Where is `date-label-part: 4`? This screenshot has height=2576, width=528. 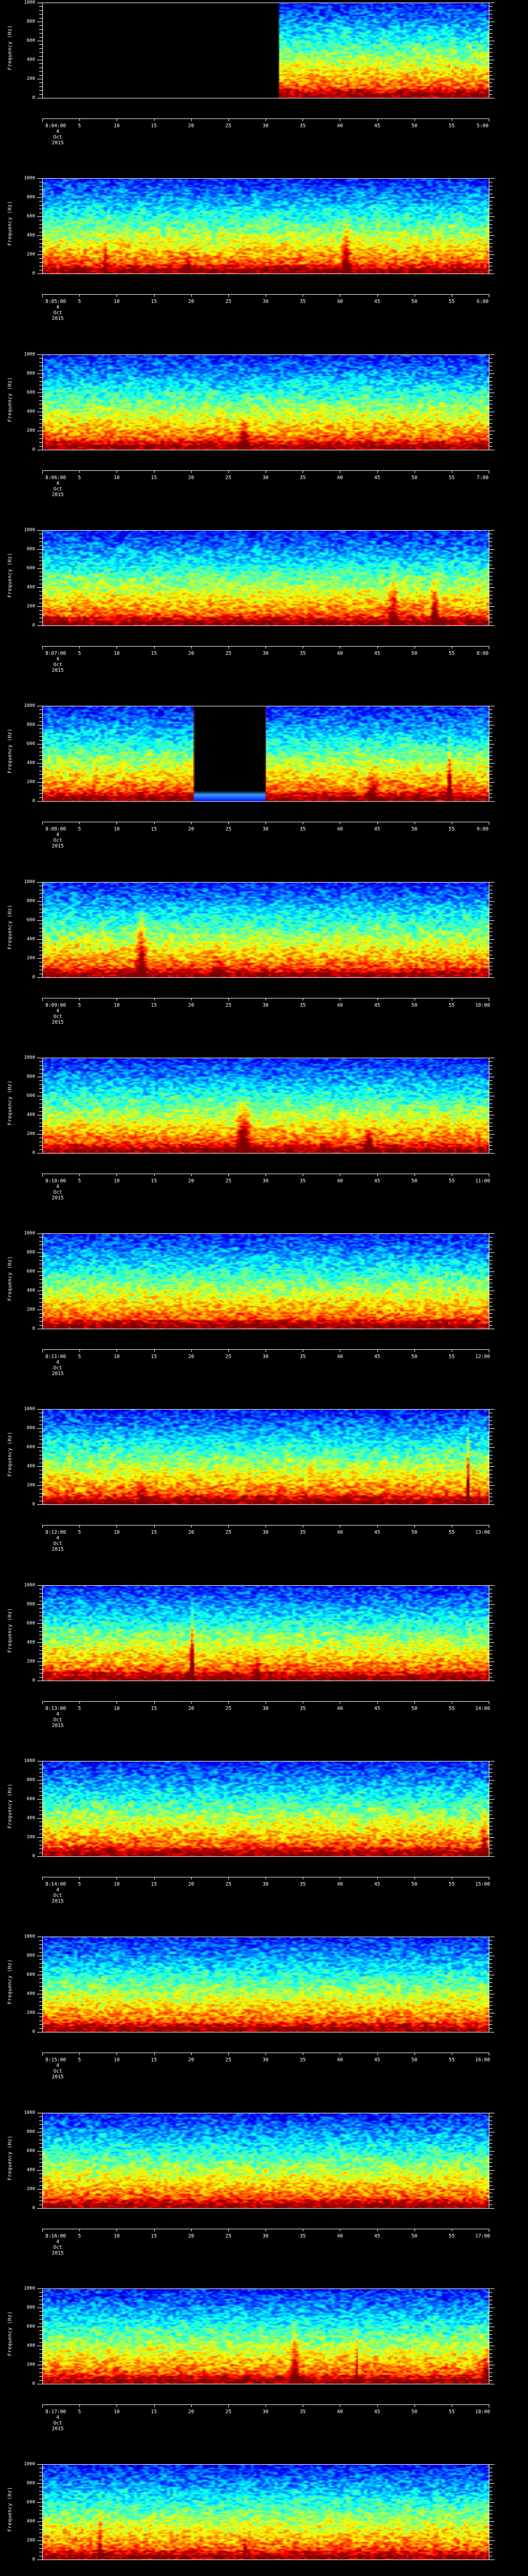 date-label-part: 4 is located at coordinates (57, 1714).